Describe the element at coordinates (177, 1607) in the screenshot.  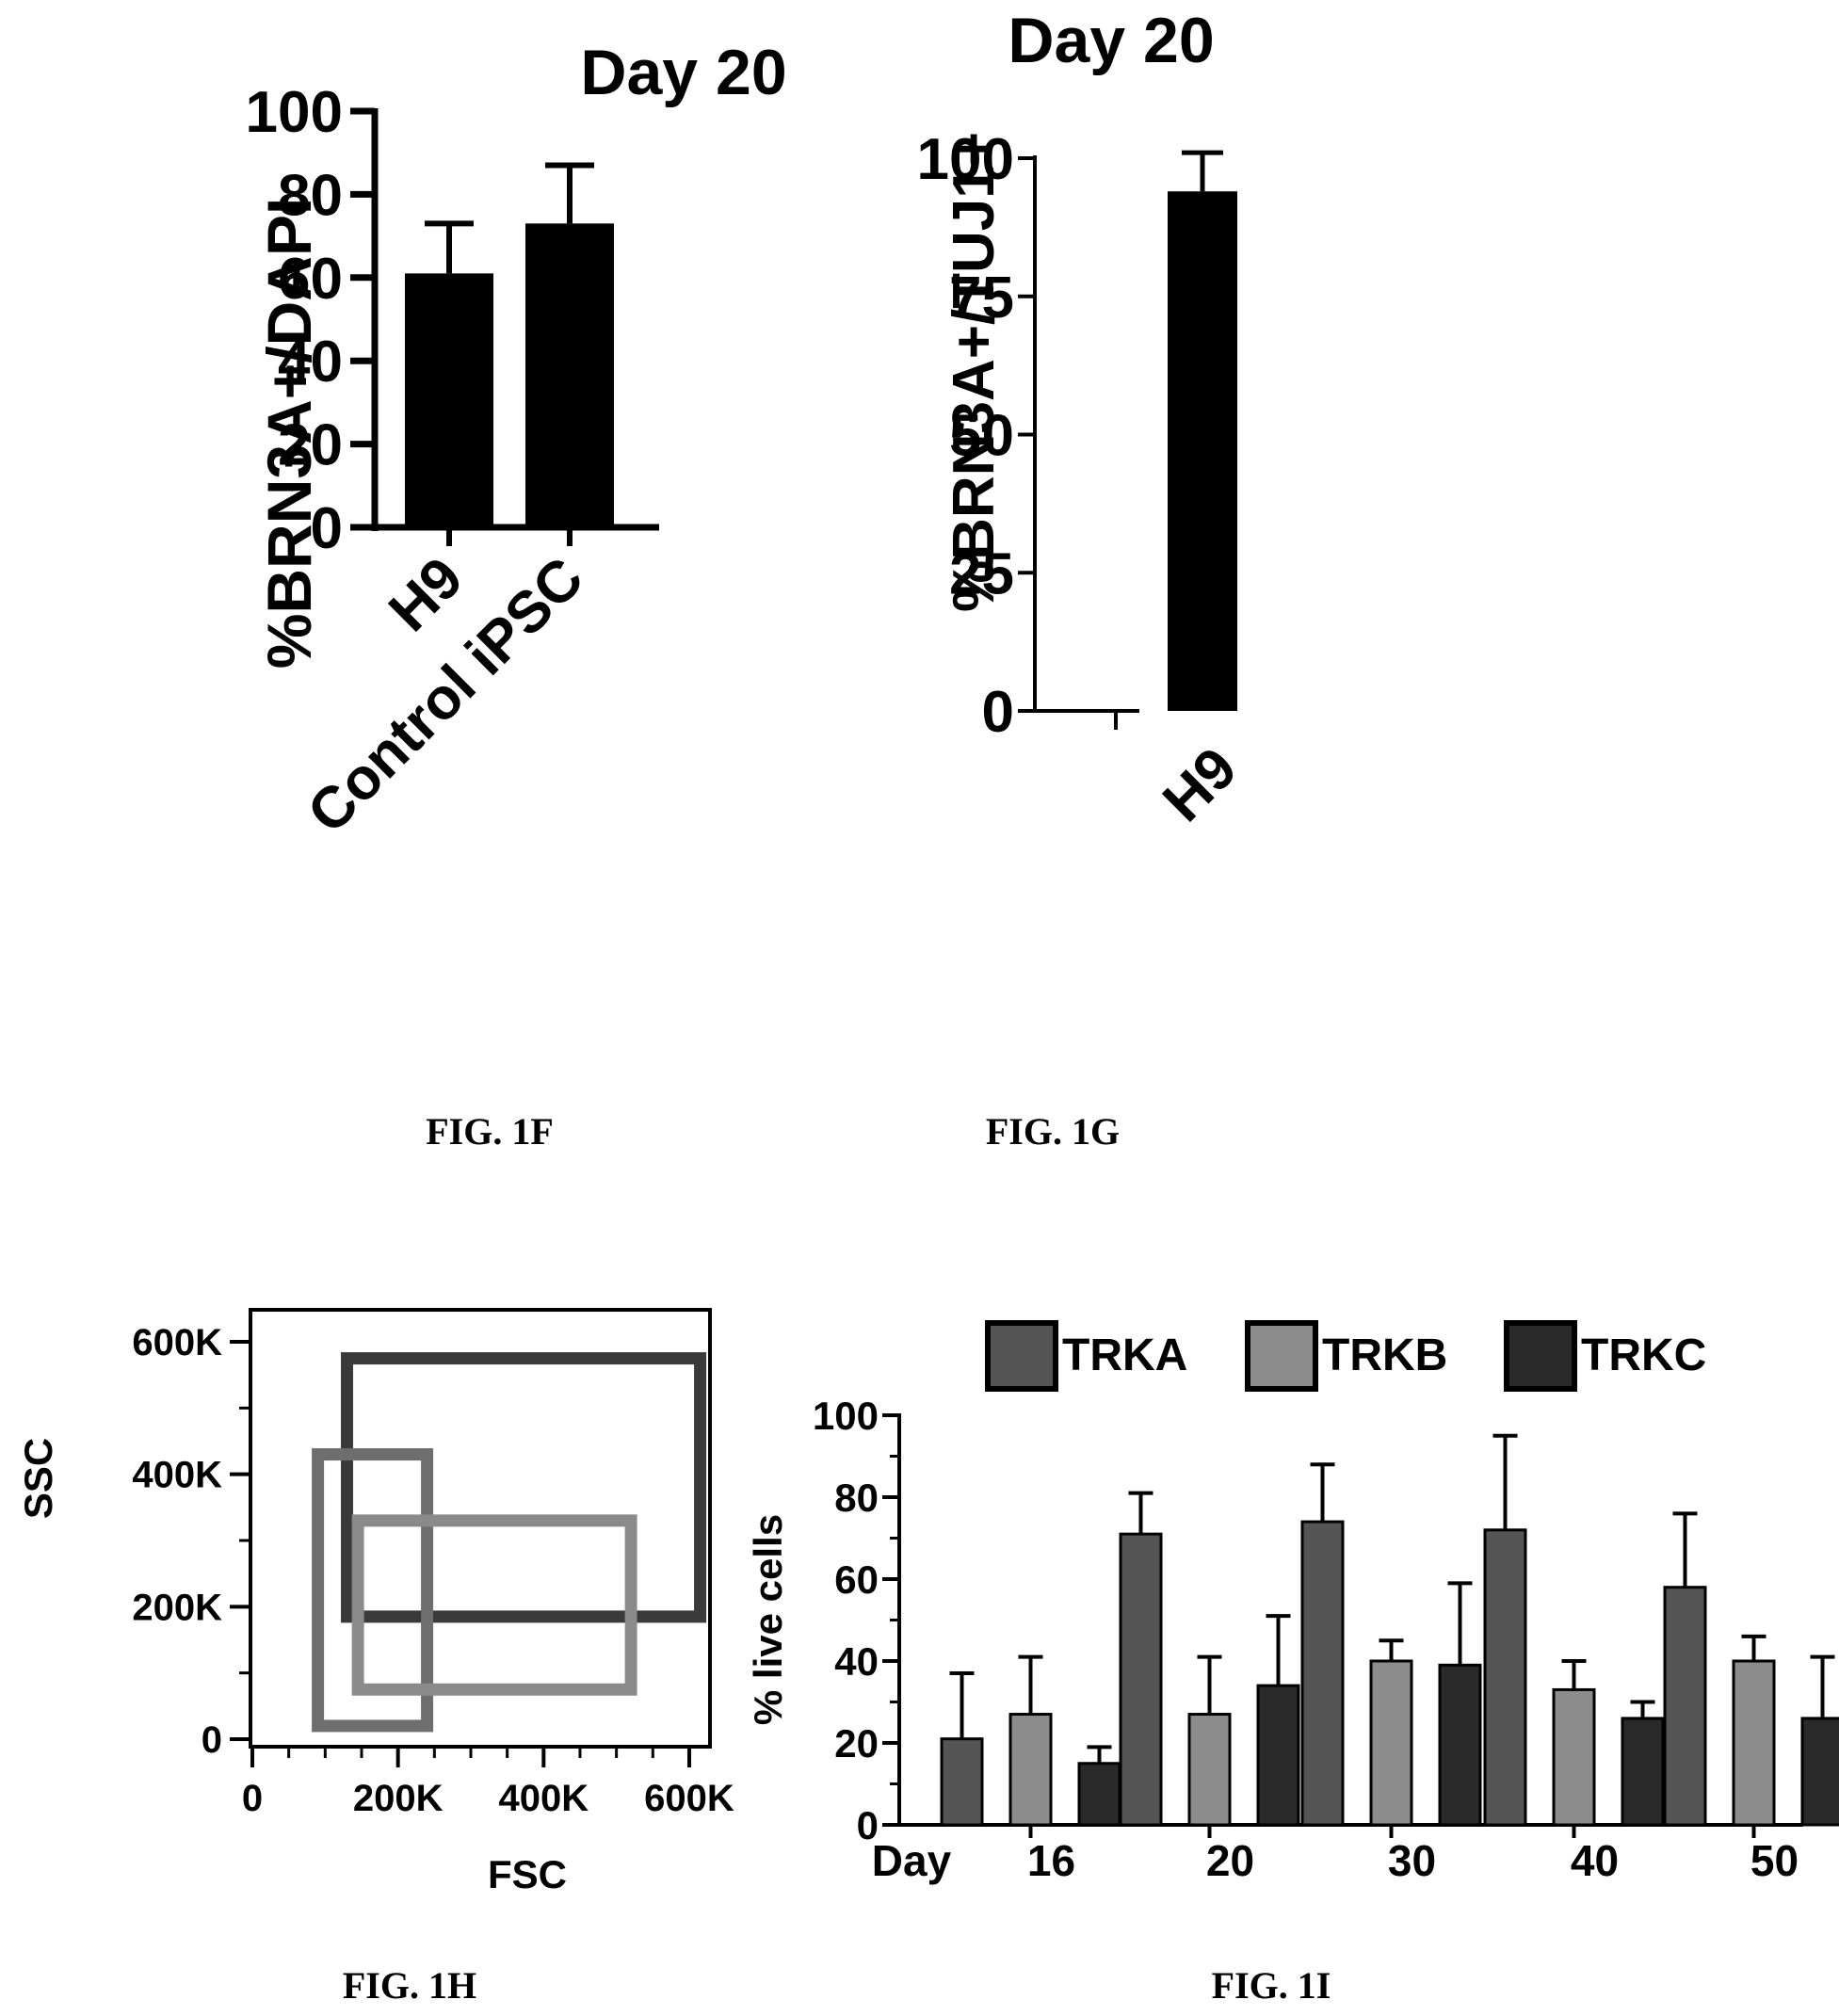
I see `y-tick-label: 200K` at that location.